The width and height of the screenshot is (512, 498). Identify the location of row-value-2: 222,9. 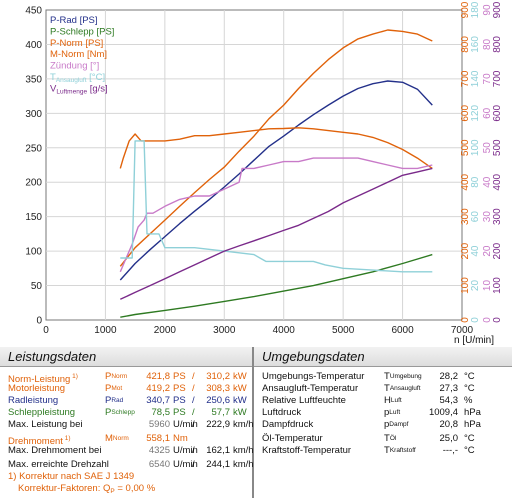
(218, 424).